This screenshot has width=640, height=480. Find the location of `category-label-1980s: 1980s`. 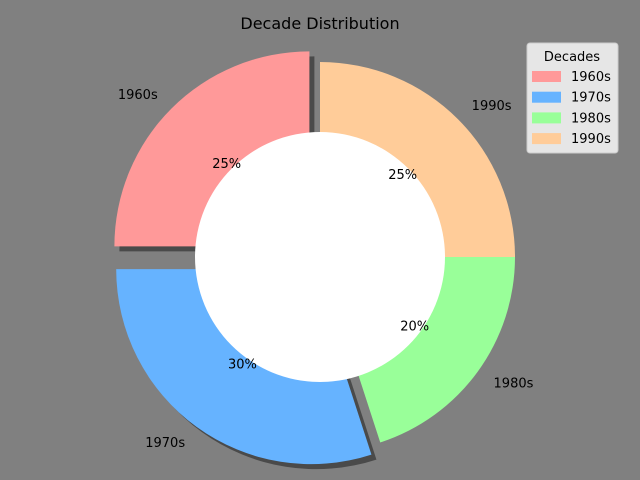

category-label-1980s: 1980s is located at coordinates (514, 384).